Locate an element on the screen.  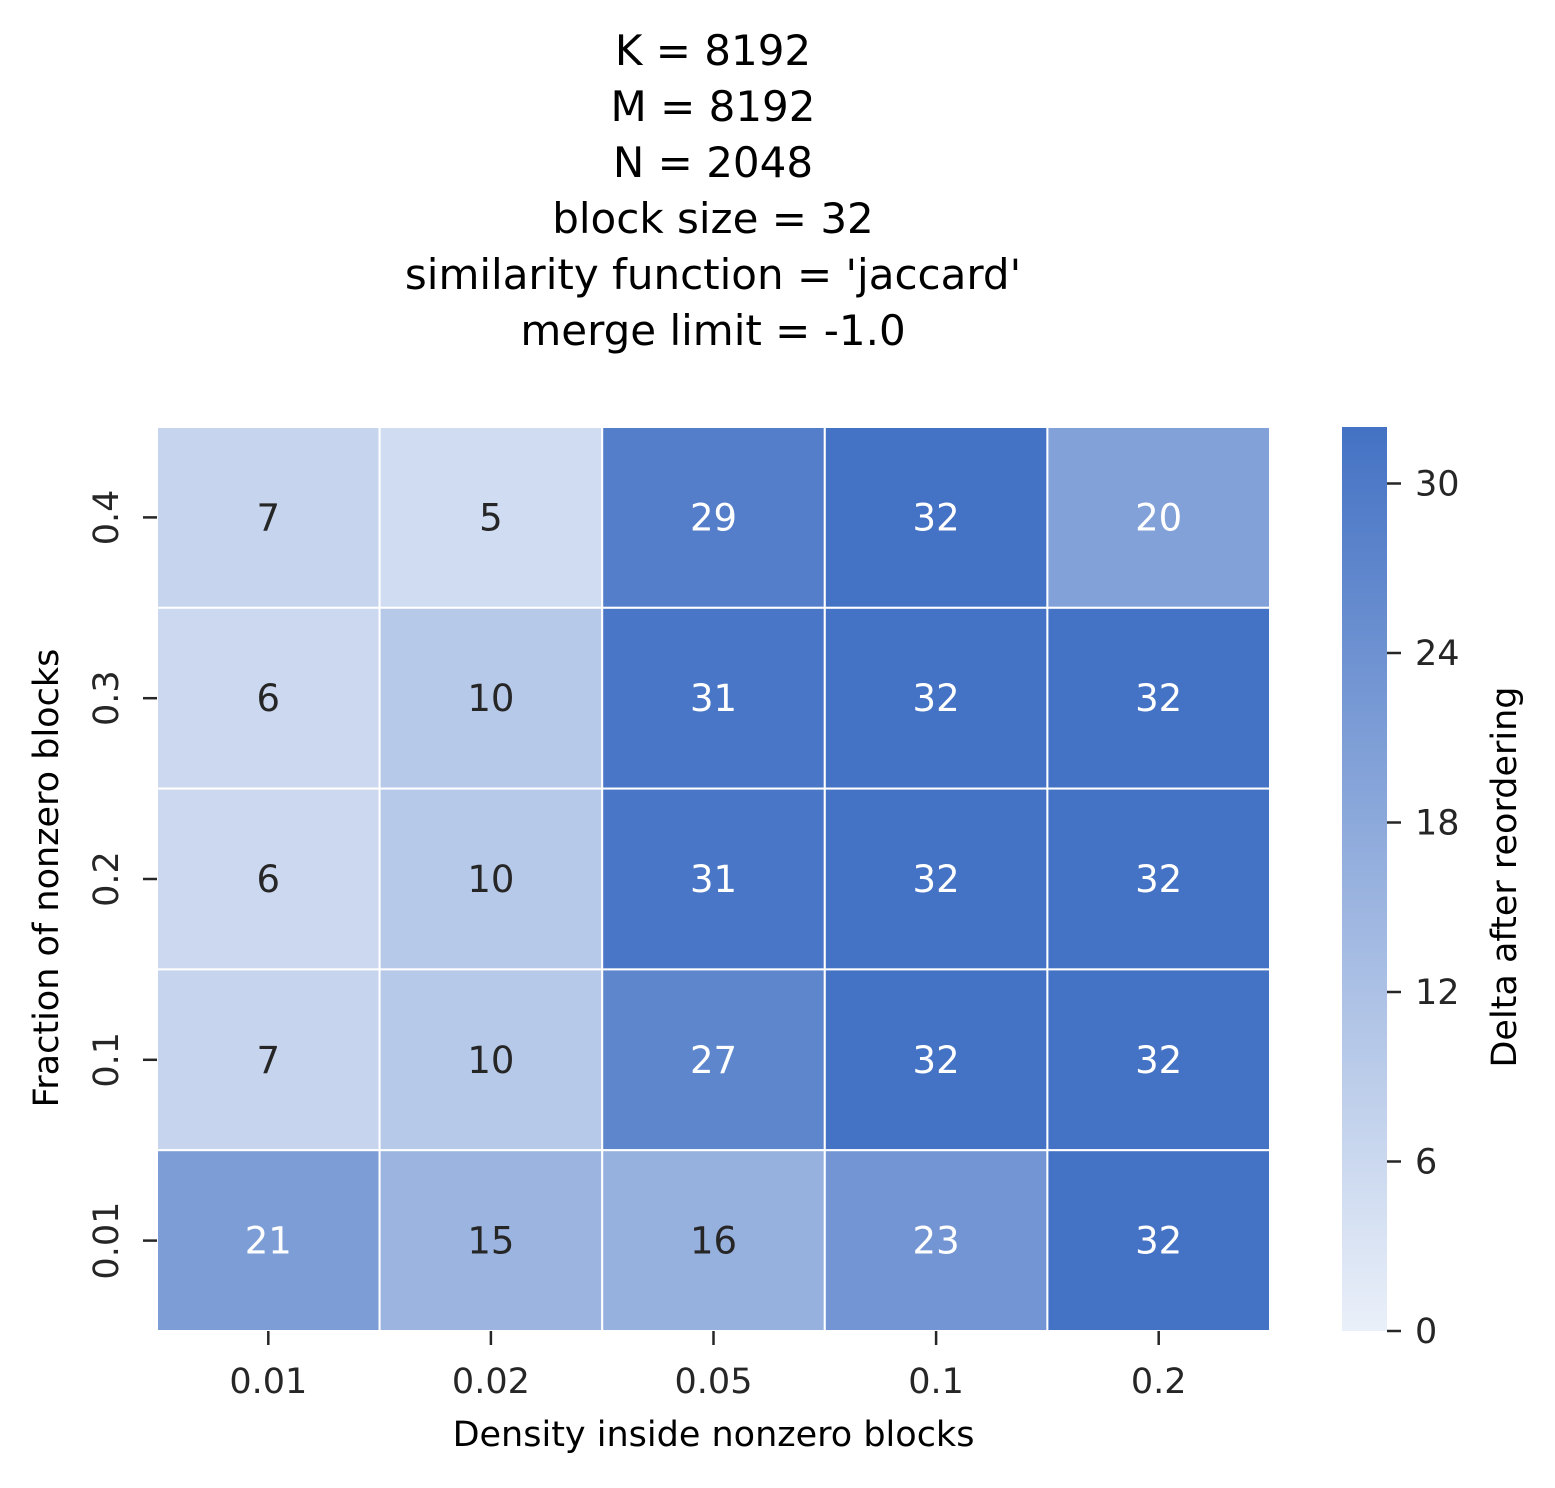
cell-value-label: 27 is located at coordinates (713, 1060).